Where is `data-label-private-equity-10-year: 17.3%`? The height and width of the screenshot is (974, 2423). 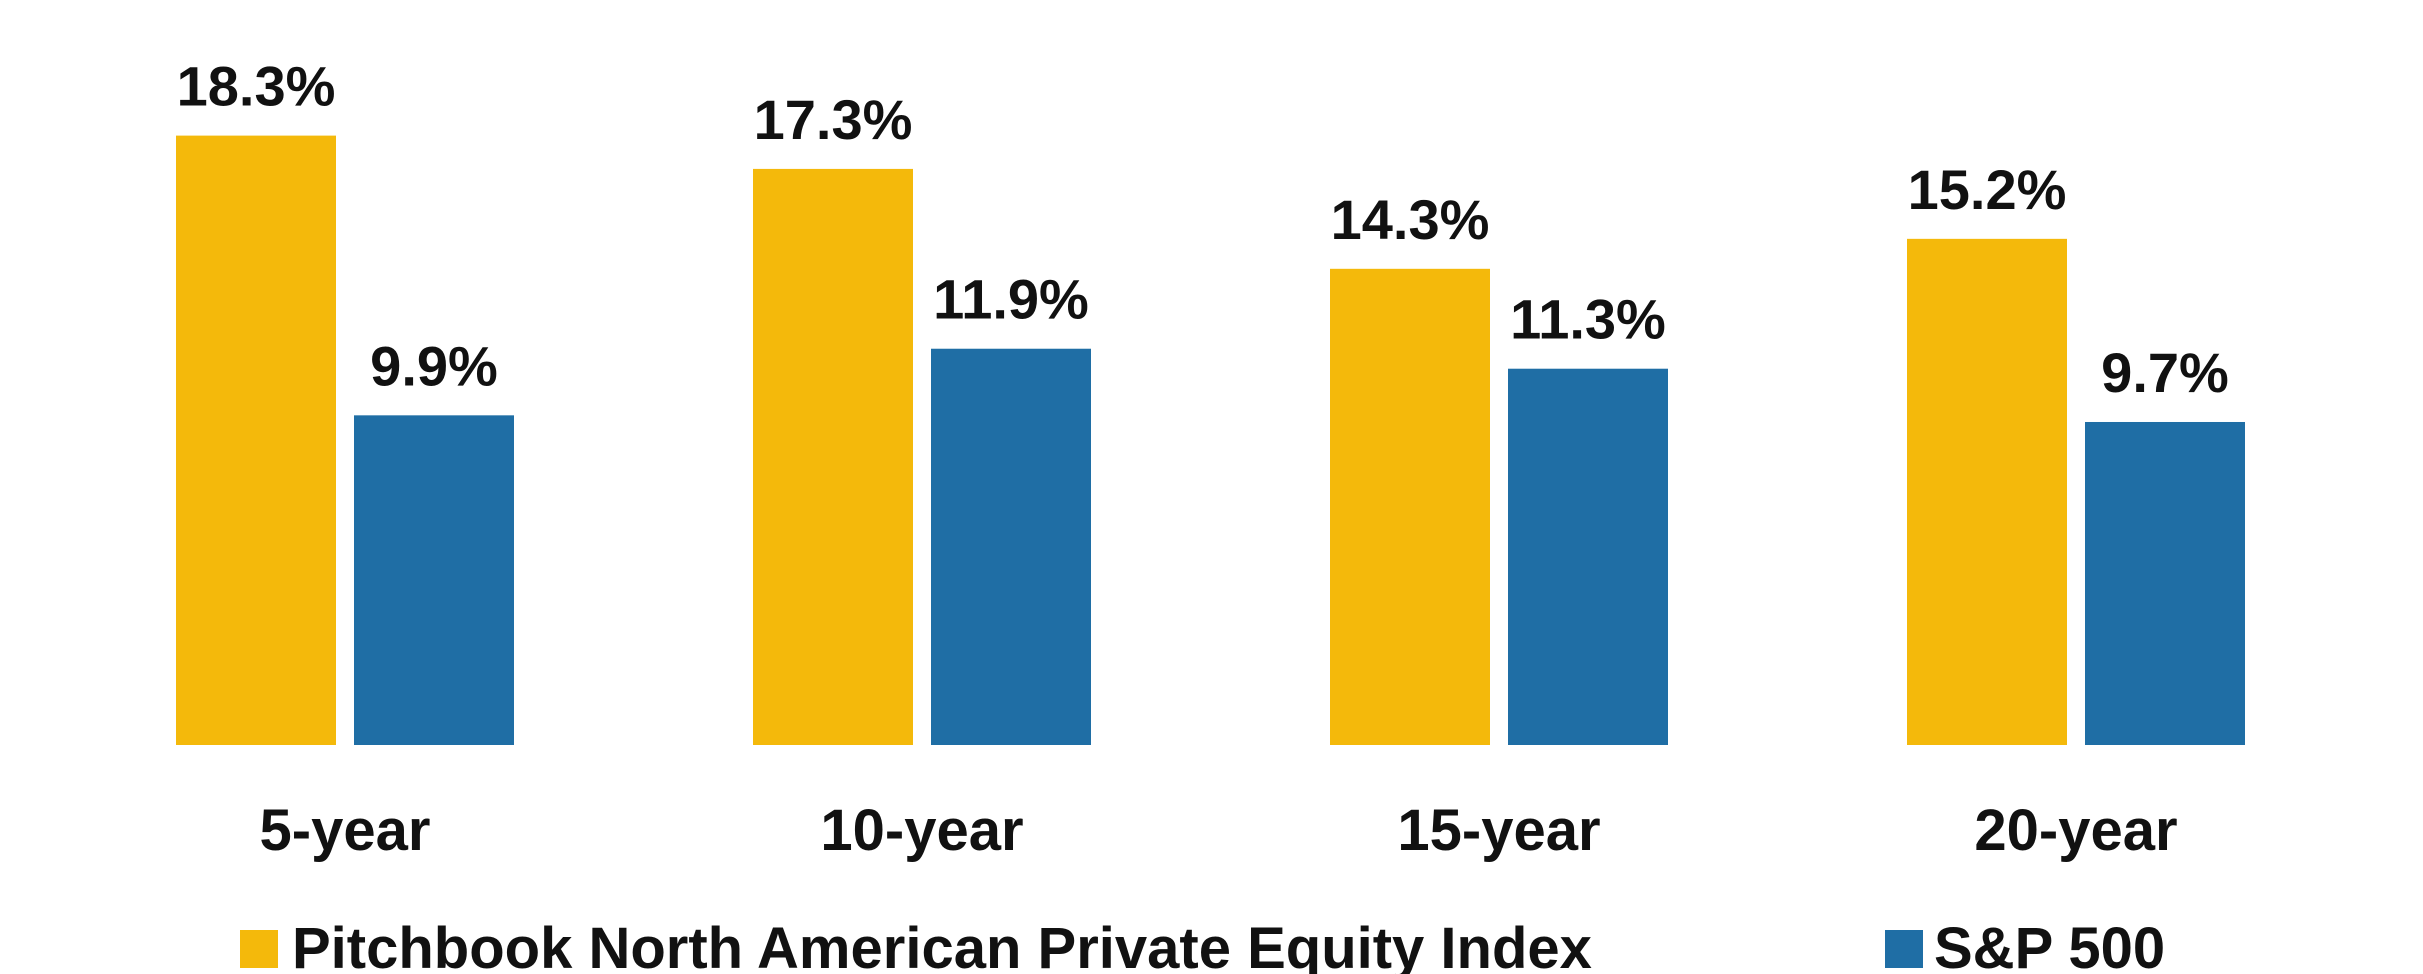 data-label-private-equity-10-year: 17.3% is located at coordinates (833, 119).